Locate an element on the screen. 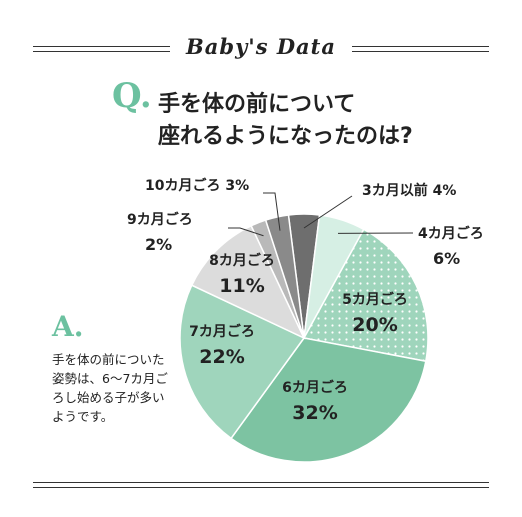 This screenshot has width=522, height=517. bottom-rule is located at coordinates (261, 482).